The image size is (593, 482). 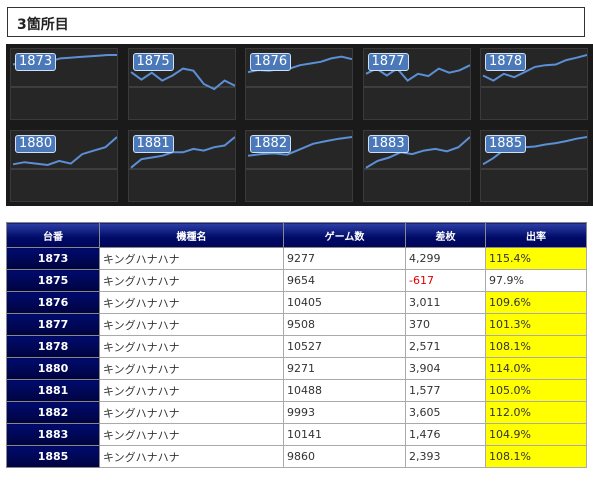 I want to click on graph-thumbnail-1883: 1883, so click(x=416, y=166).